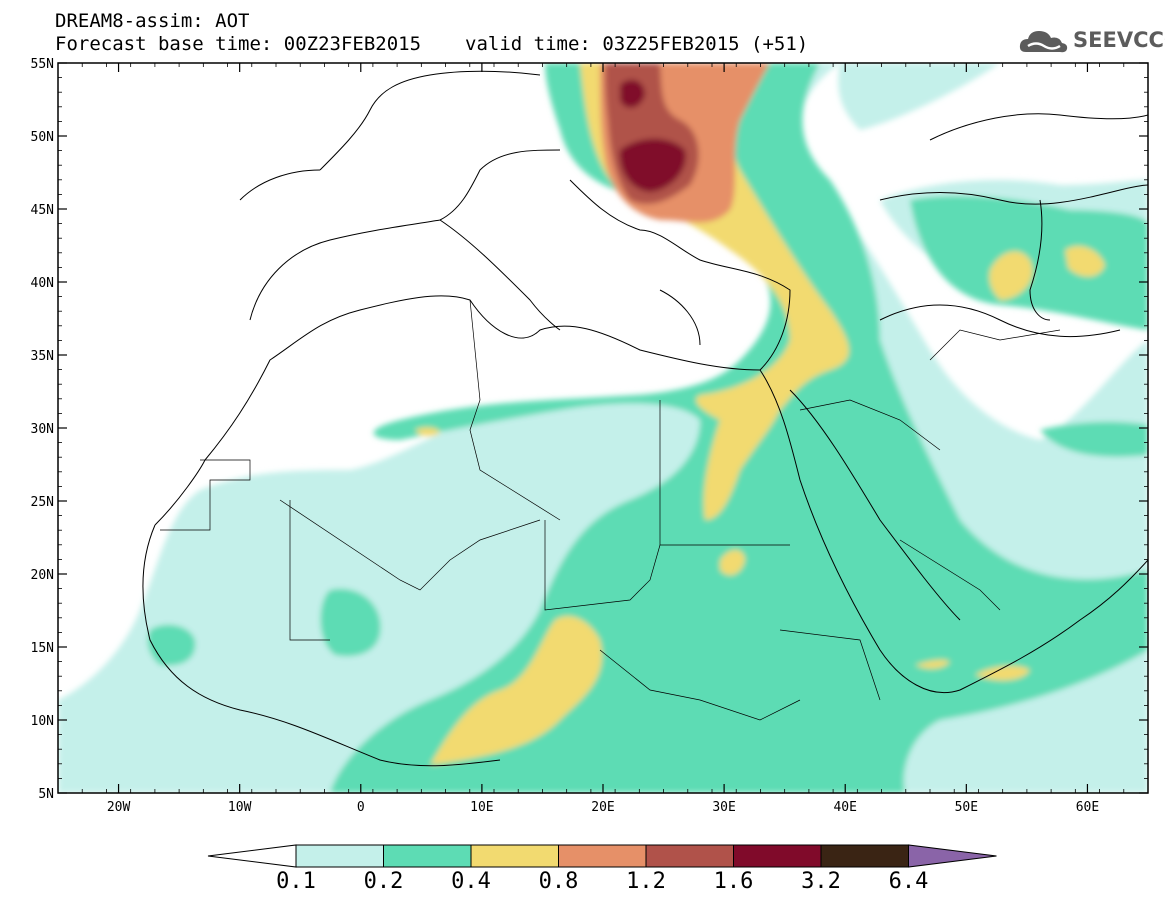  What do you see at coordinates (42, 429) in the screenshot?
I see `lat-tick-label: 30N` at bounding box center [42, 429].